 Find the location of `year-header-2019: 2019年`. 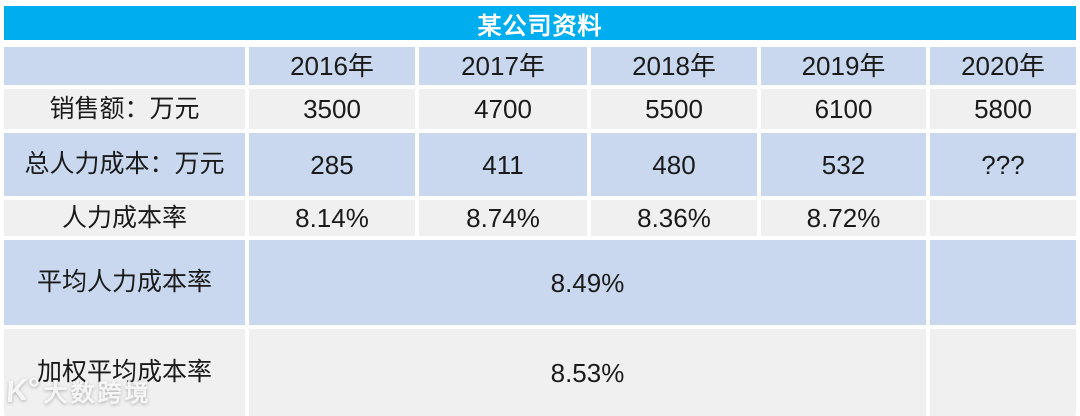

year-header-2019: 2019年 is located at coordinates (843, 66).